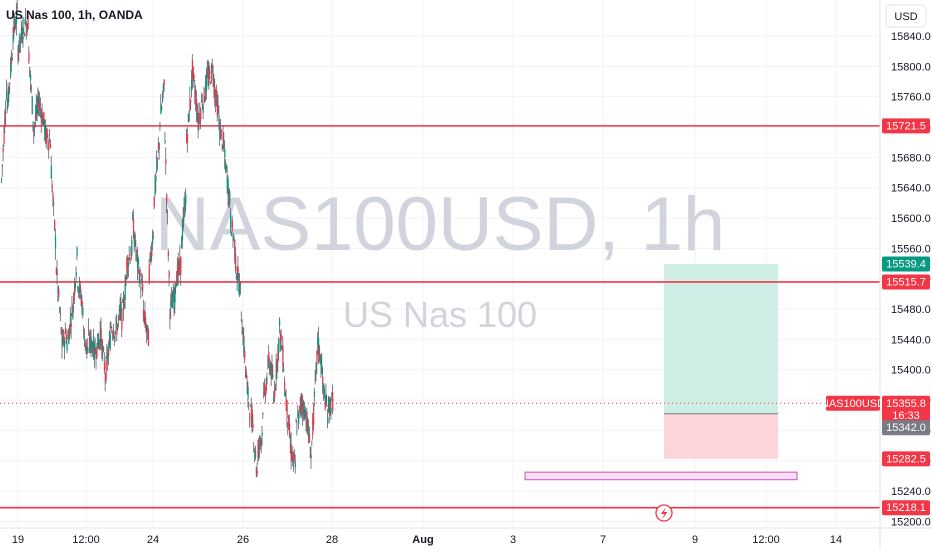  Describe the element at coordinates (661, 372) in the screenshot. I see `position-zones` at that location.